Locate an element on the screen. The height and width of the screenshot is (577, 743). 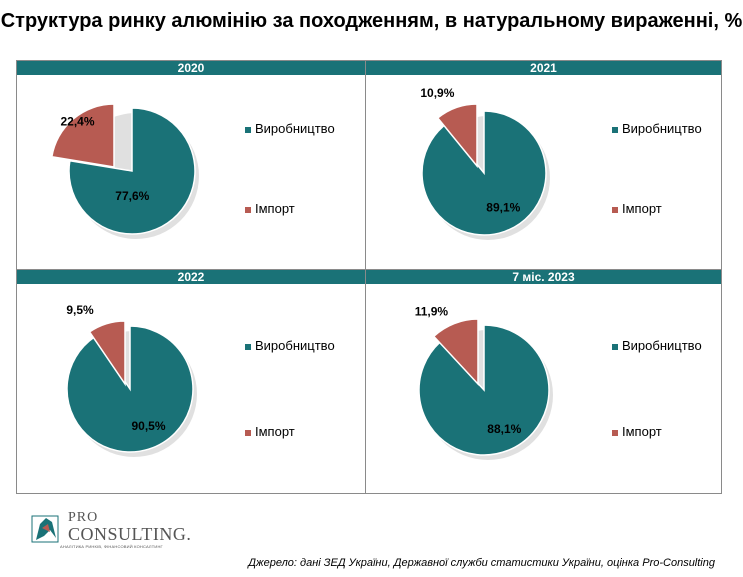
data-label-import: 22,4% is located at coordinates (77, 121).